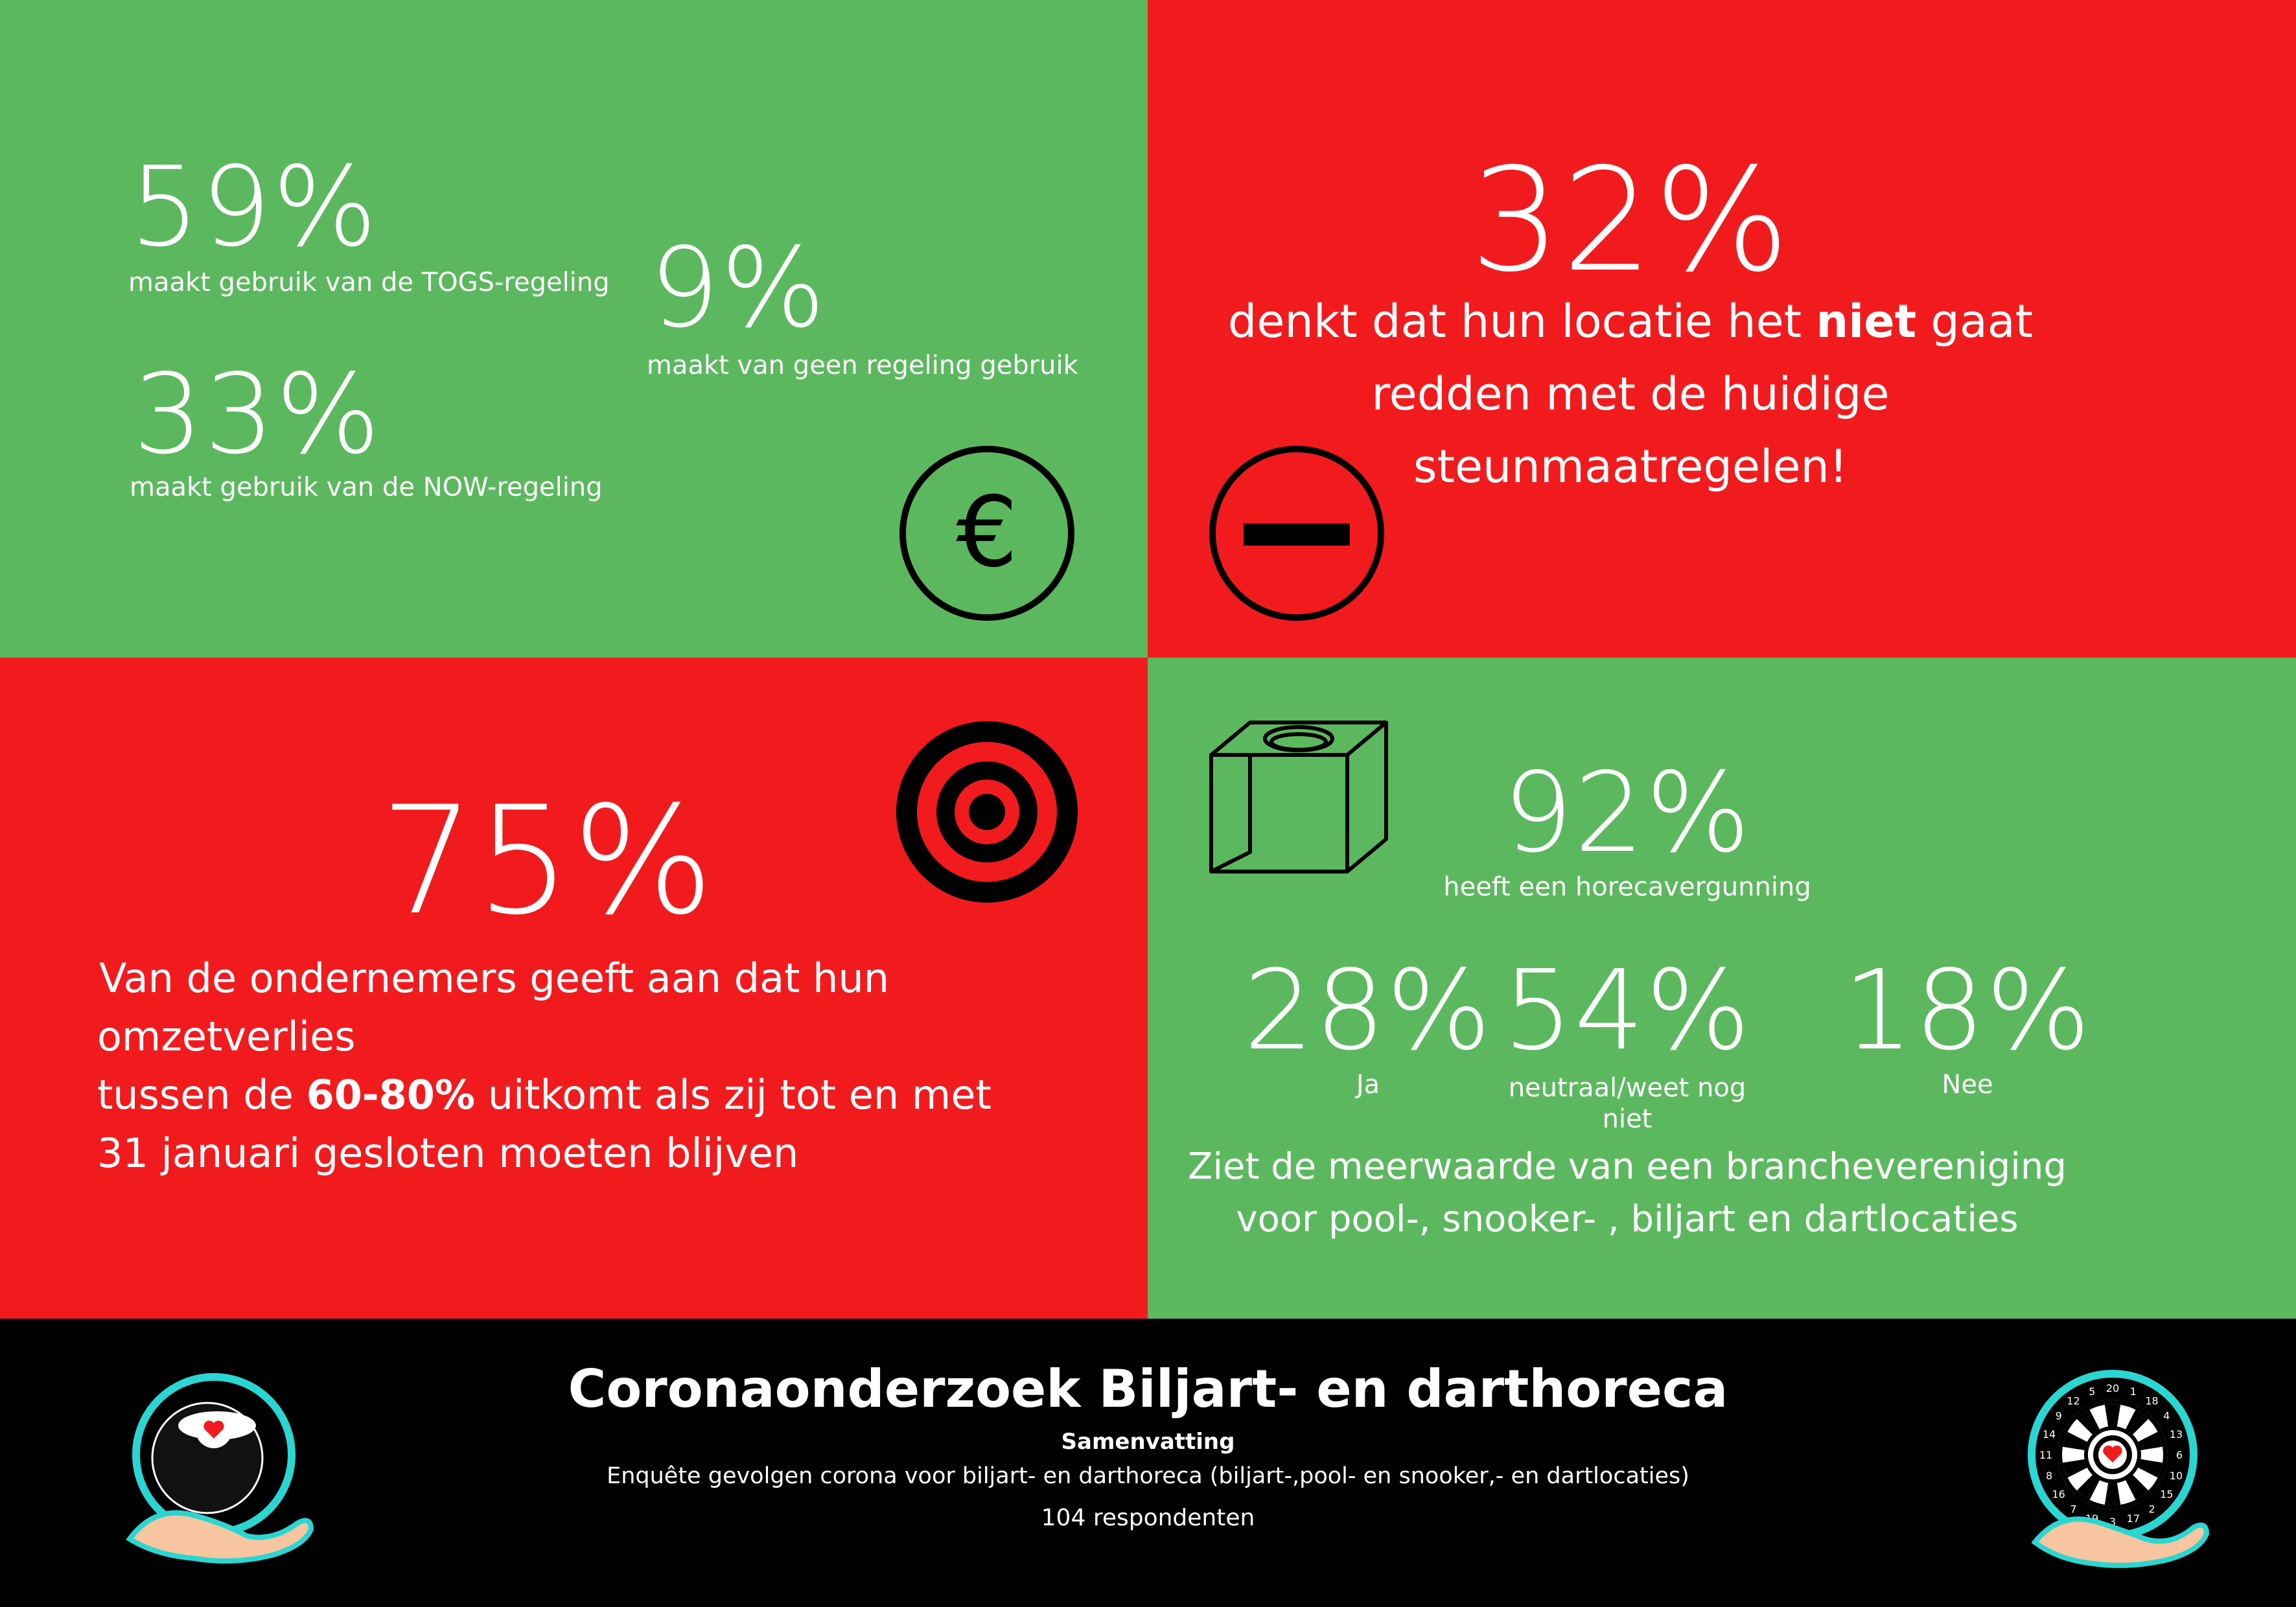  Describe the element at coordinates (1296, 533) in the screenshot. I see `minus-circle-icon` at that location.